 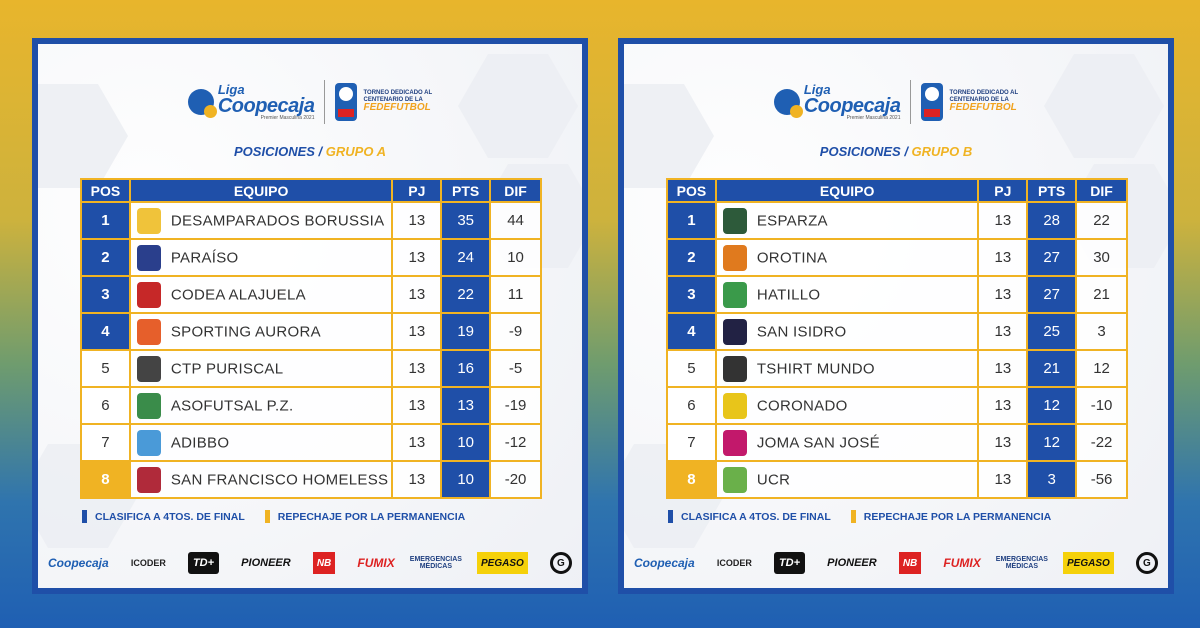 What do you see at coordinates (261, 257) in the screenshot?
I see `team-cell: PARAÍSO` at bounding box center [261, 257].